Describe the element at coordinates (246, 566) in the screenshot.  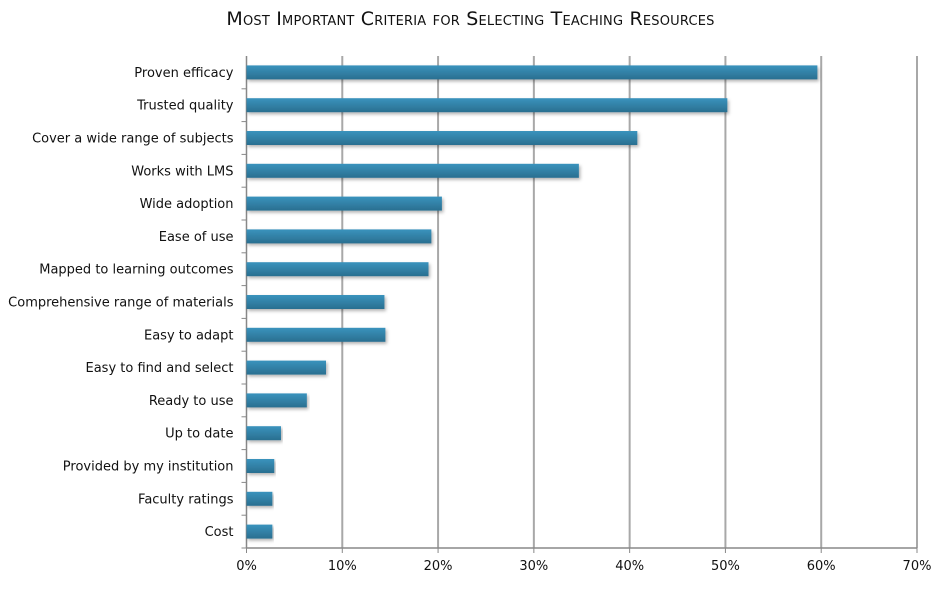
I see `x-tick-label: 0%` at that location.